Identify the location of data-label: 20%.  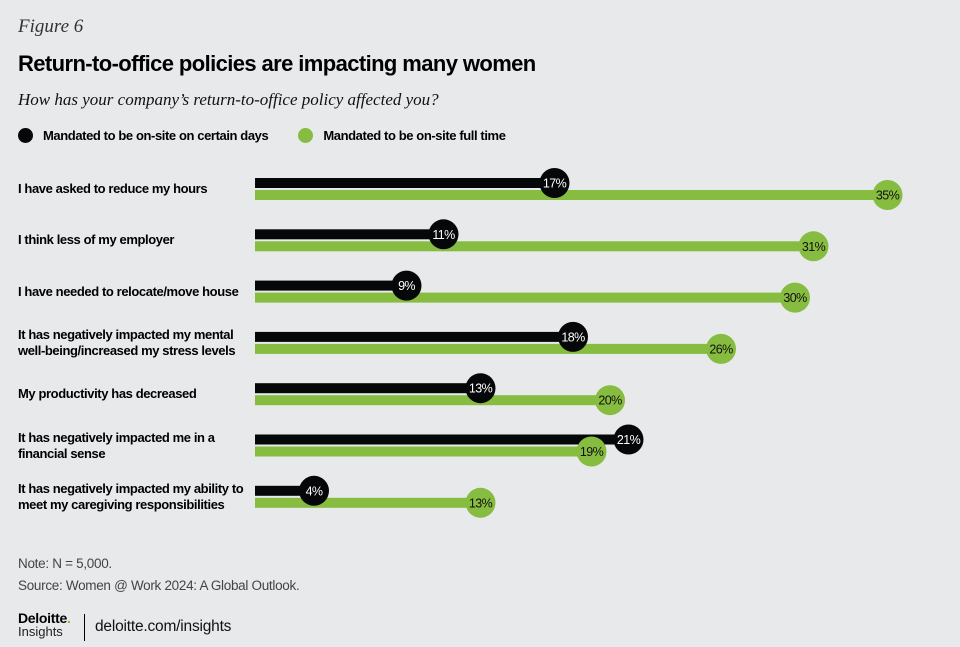
(610, 401).